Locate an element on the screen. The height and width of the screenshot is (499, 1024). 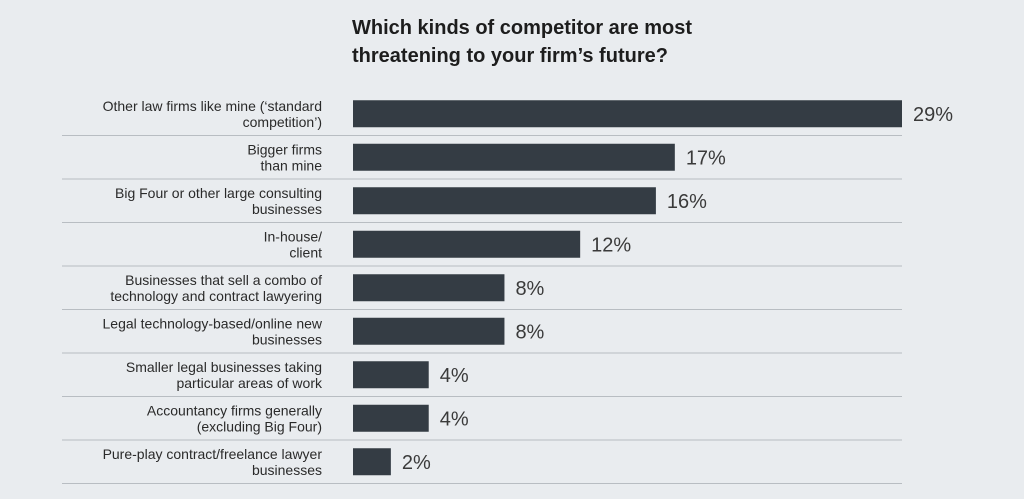
value-label: 12% is located at coordinates (611, 245).